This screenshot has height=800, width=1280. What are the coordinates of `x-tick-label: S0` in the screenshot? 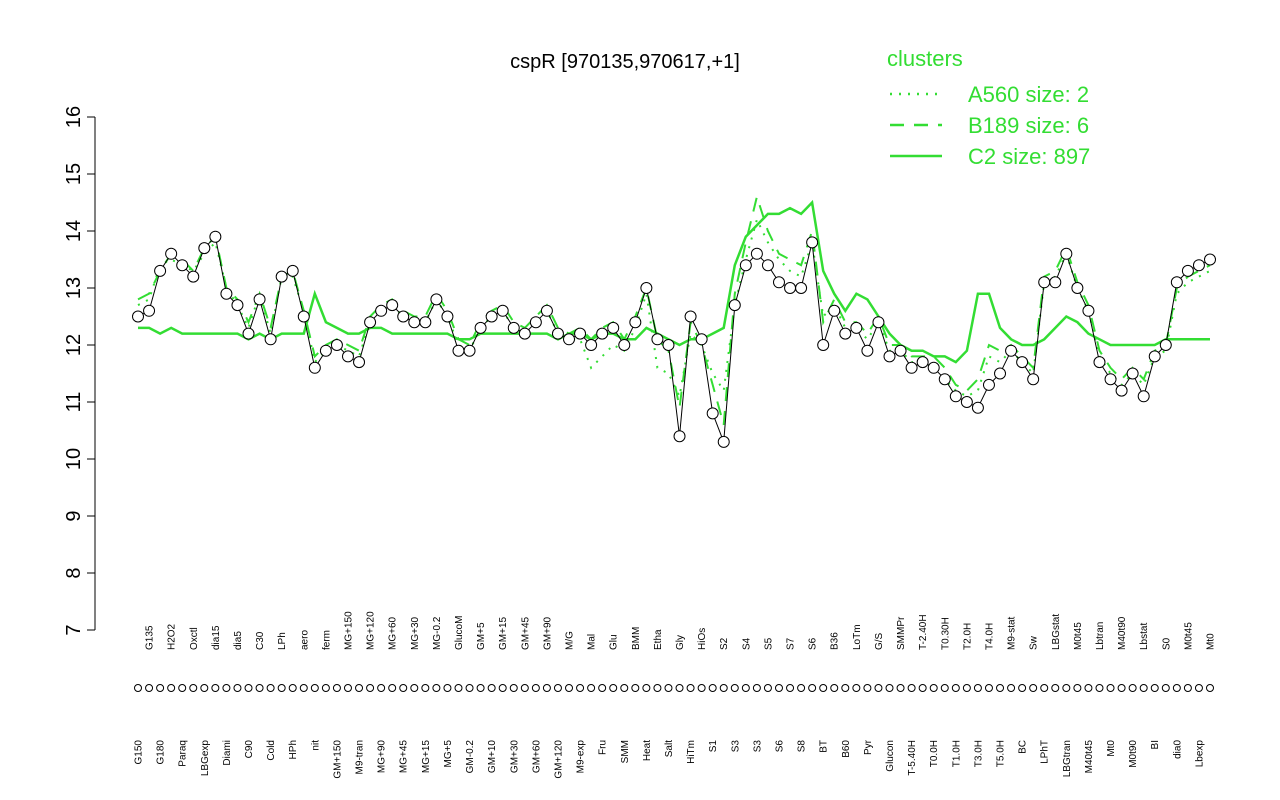 It's located at (1166, 643).